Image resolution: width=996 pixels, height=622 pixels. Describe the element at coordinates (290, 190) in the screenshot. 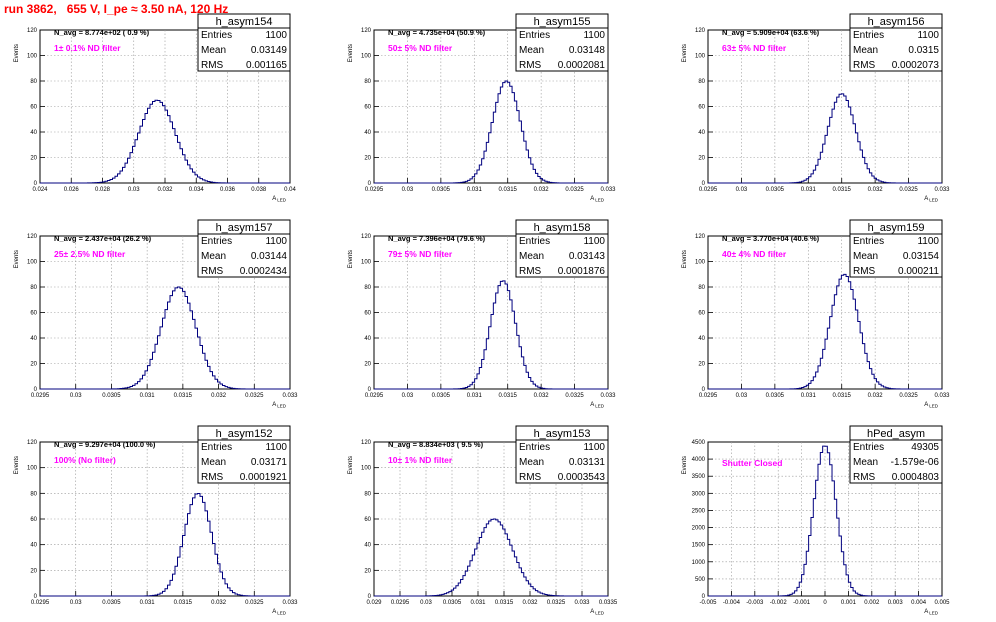

I see `x-tick-label: 0.04` at that location.